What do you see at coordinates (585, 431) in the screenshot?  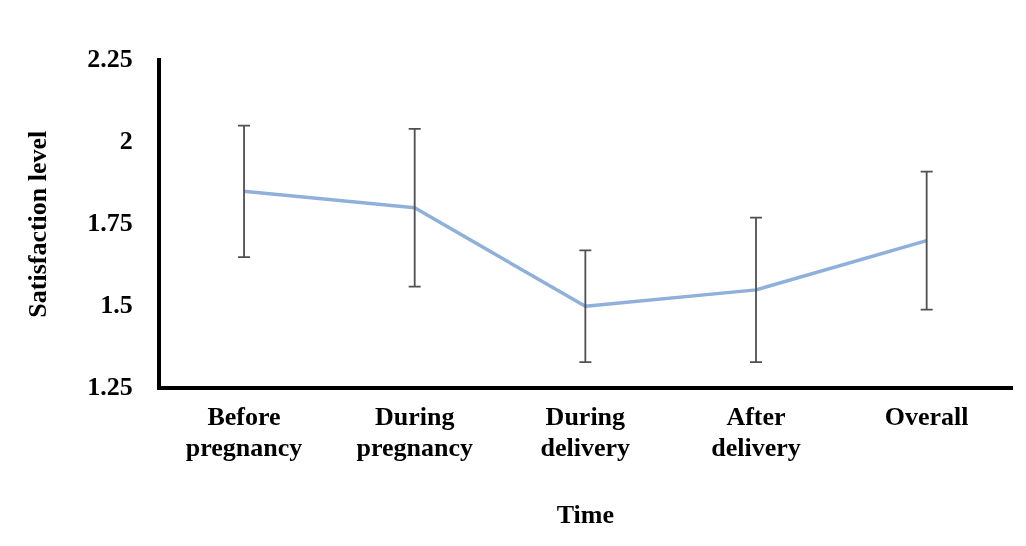 I see `x-tick-label: During delivery` at bounding box center [585, 431].